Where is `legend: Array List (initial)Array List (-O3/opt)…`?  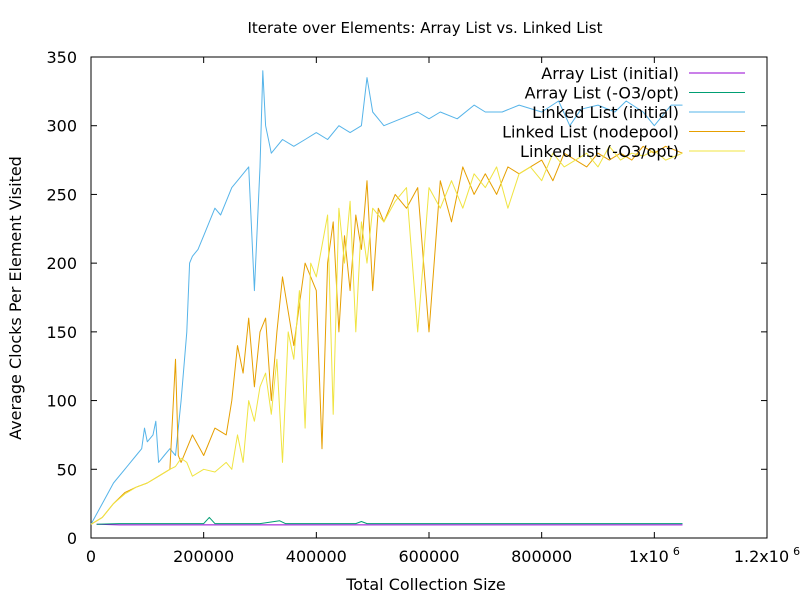 legend: Array List (initial)Array List (-O3/opt)… is located at coordinates (623, 112).